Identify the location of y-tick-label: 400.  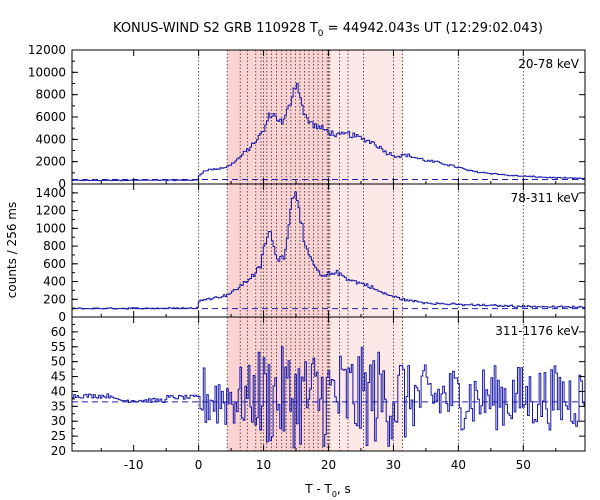
(54, 282).